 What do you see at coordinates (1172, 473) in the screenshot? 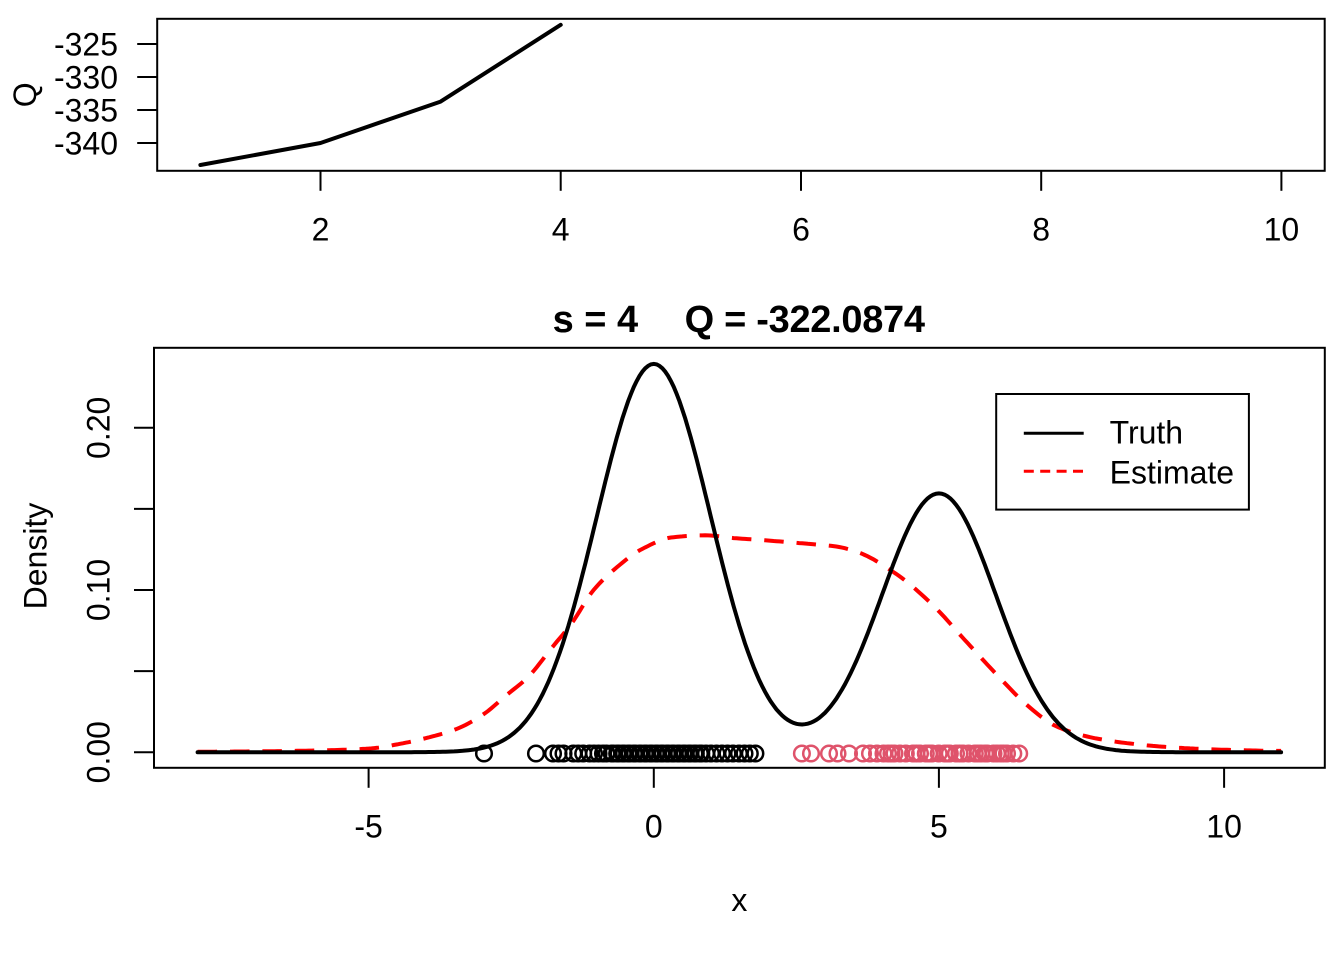
I see `svg-text: Estimate` at bounding box center [1172, 473].